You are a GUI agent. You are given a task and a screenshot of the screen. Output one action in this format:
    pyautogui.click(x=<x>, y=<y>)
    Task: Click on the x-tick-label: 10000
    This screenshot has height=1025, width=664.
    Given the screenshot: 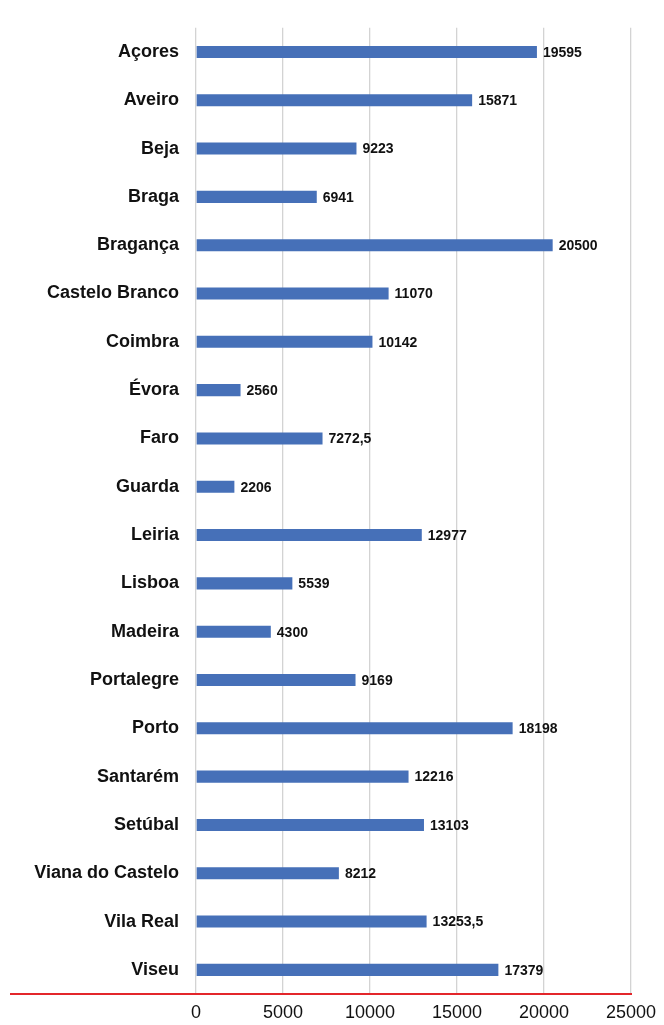 What is the action you would take?
    pyautogui.click(x=370, y=1011)
    